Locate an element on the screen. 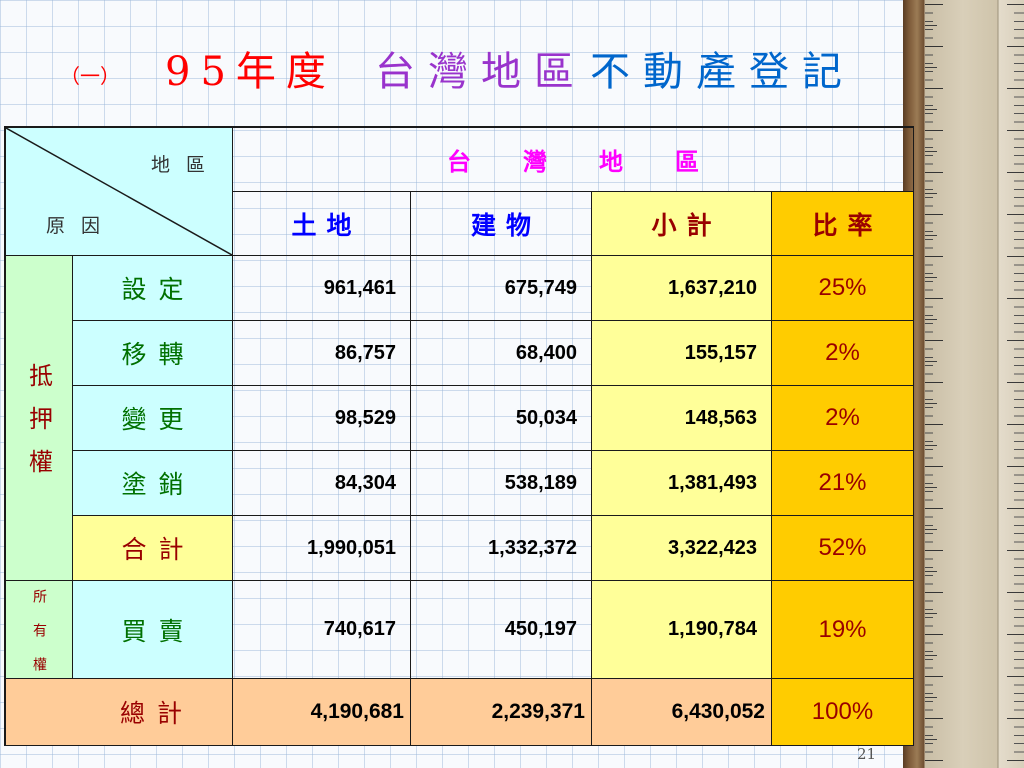  group-cell-ownership: 所有權 is located at coordinates (39, 630).